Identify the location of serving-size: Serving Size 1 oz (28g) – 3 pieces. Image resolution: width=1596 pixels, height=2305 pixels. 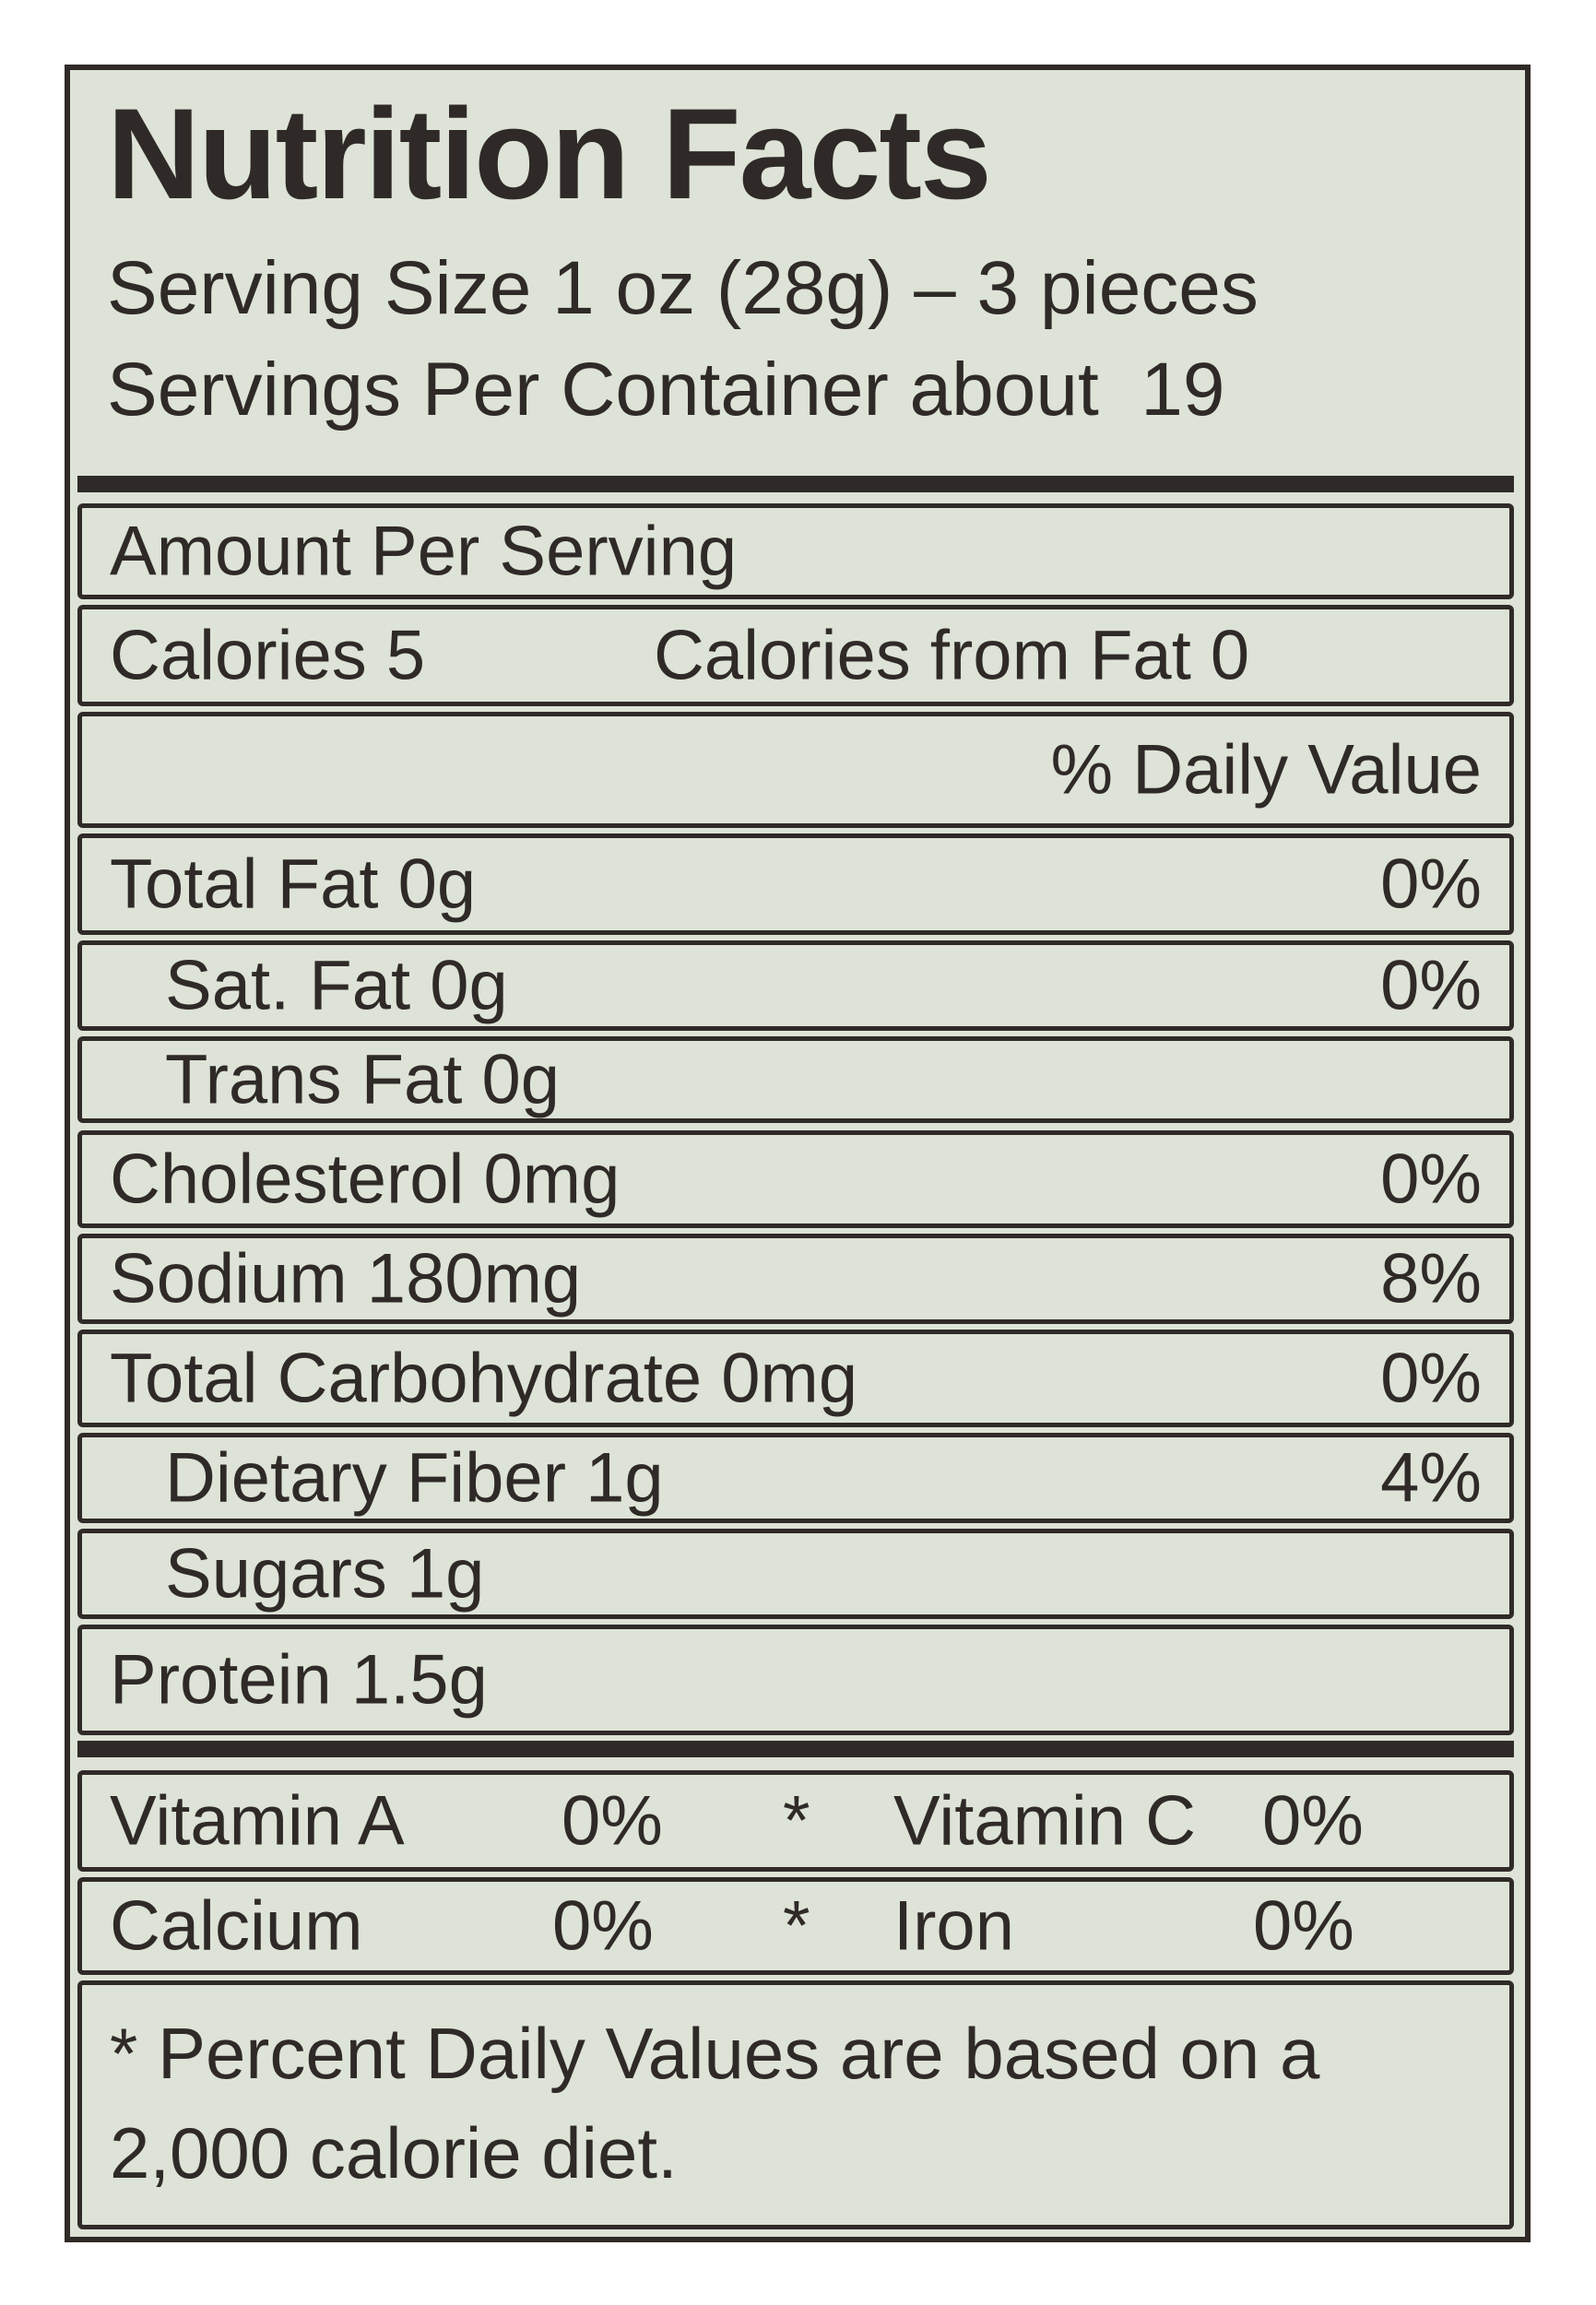
(683, 288).